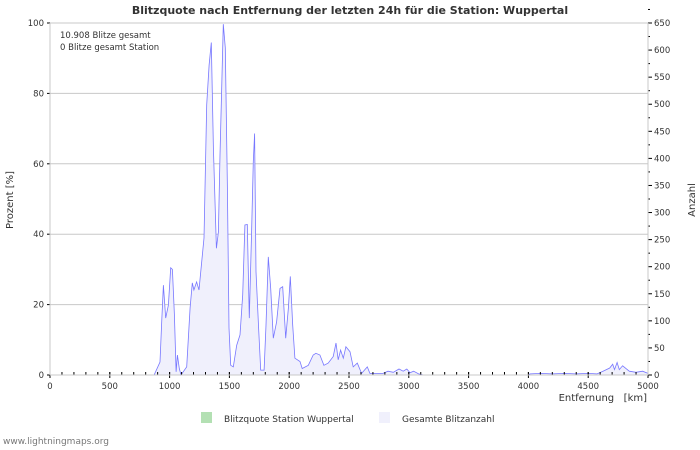 The height and width of the screenshot is (450, 700). I want to click on x-tick-label: 2500, so click(349, 387).